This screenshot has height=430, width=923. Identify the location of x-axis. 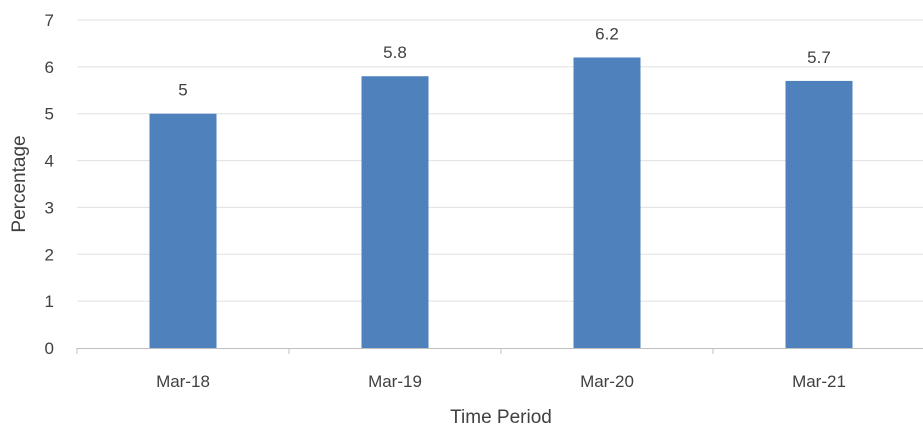
(499, 351).